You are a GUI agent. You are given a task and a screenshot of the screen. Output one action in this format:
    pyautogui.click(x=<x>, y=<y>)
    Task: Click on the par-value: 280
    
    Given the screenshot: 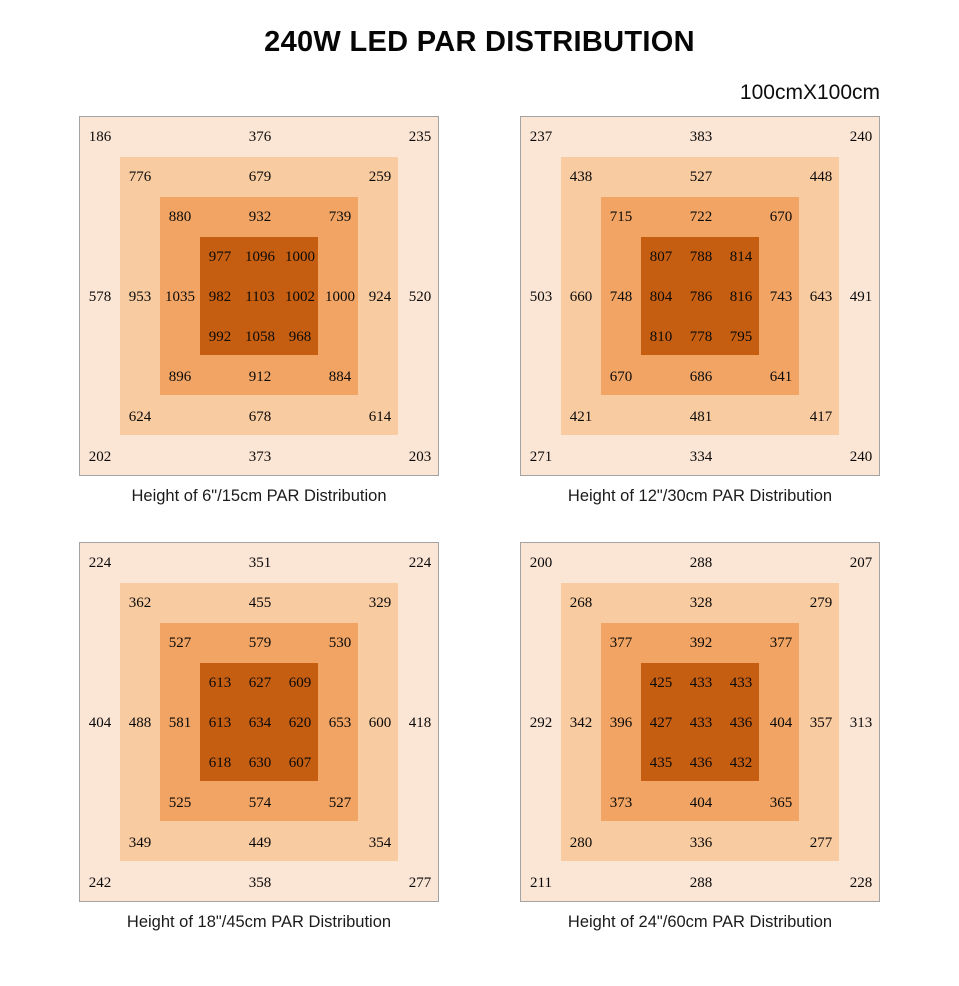 What is the action you would take?
    pyautogui.click(x=581, y=842)
    